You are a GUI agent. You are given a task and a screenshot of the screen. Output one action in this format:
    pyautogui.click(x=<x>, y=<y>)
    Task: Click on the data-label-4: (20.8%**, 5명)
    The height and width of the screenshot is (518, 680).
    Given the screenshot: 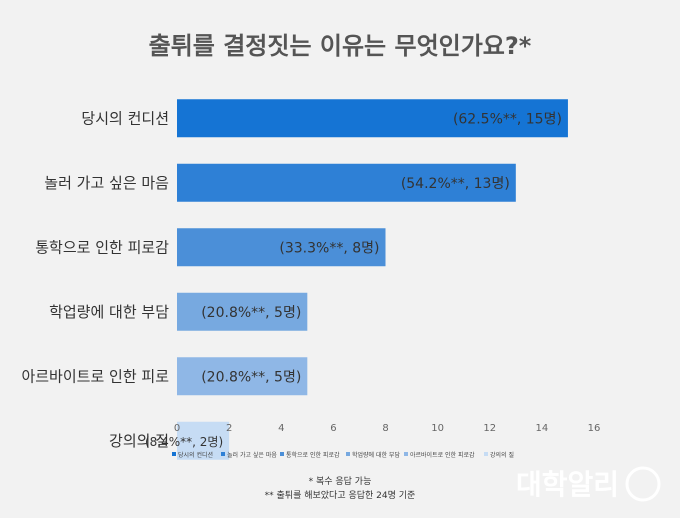 What is the action you would take?
    pyautogui.click(x=251, y=313)
    